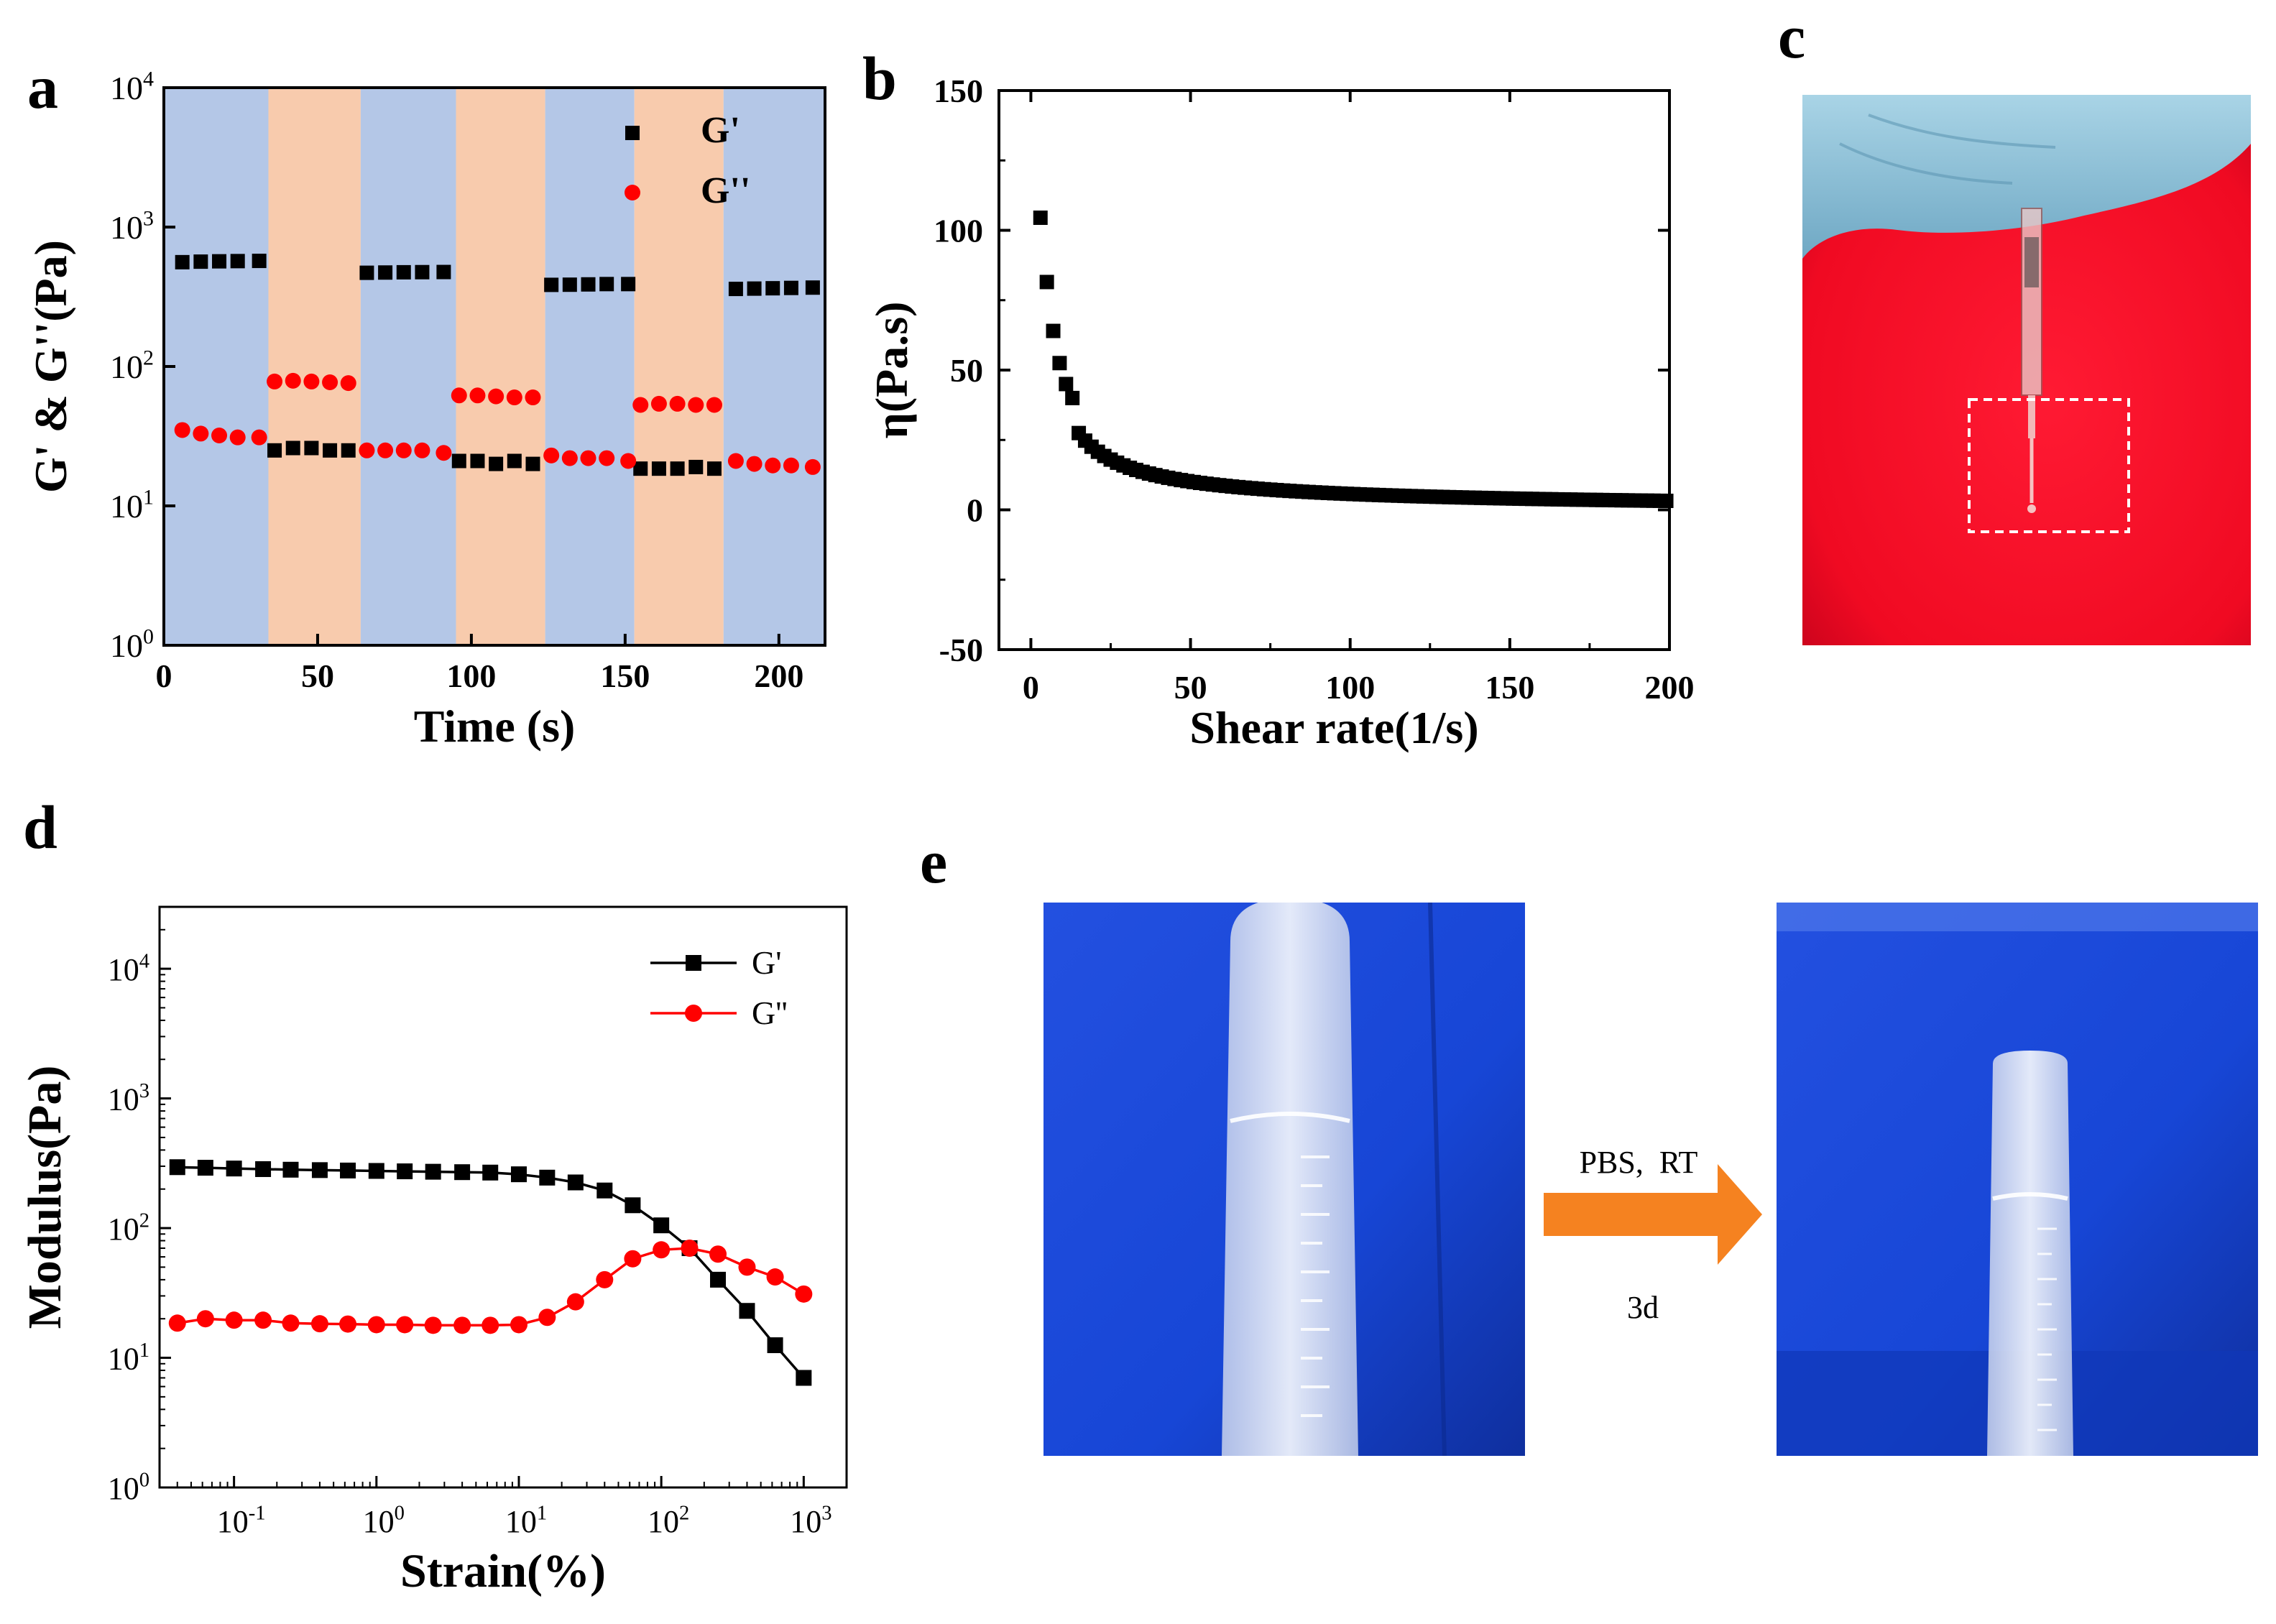  Describe the element at coordinates (1315, 1286) in the screenshot. I see `tube-graduations` at that location.